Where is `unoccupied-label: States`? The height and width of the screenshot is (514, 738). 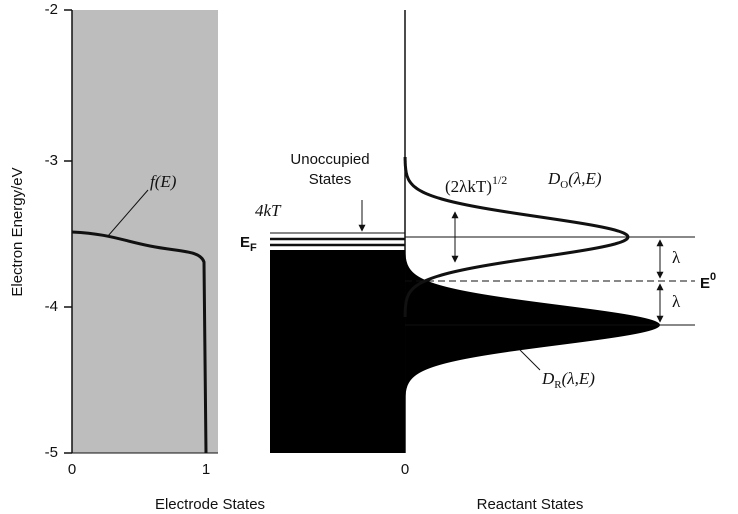 unoccupied-label: States is located at coordinates (330, 179).